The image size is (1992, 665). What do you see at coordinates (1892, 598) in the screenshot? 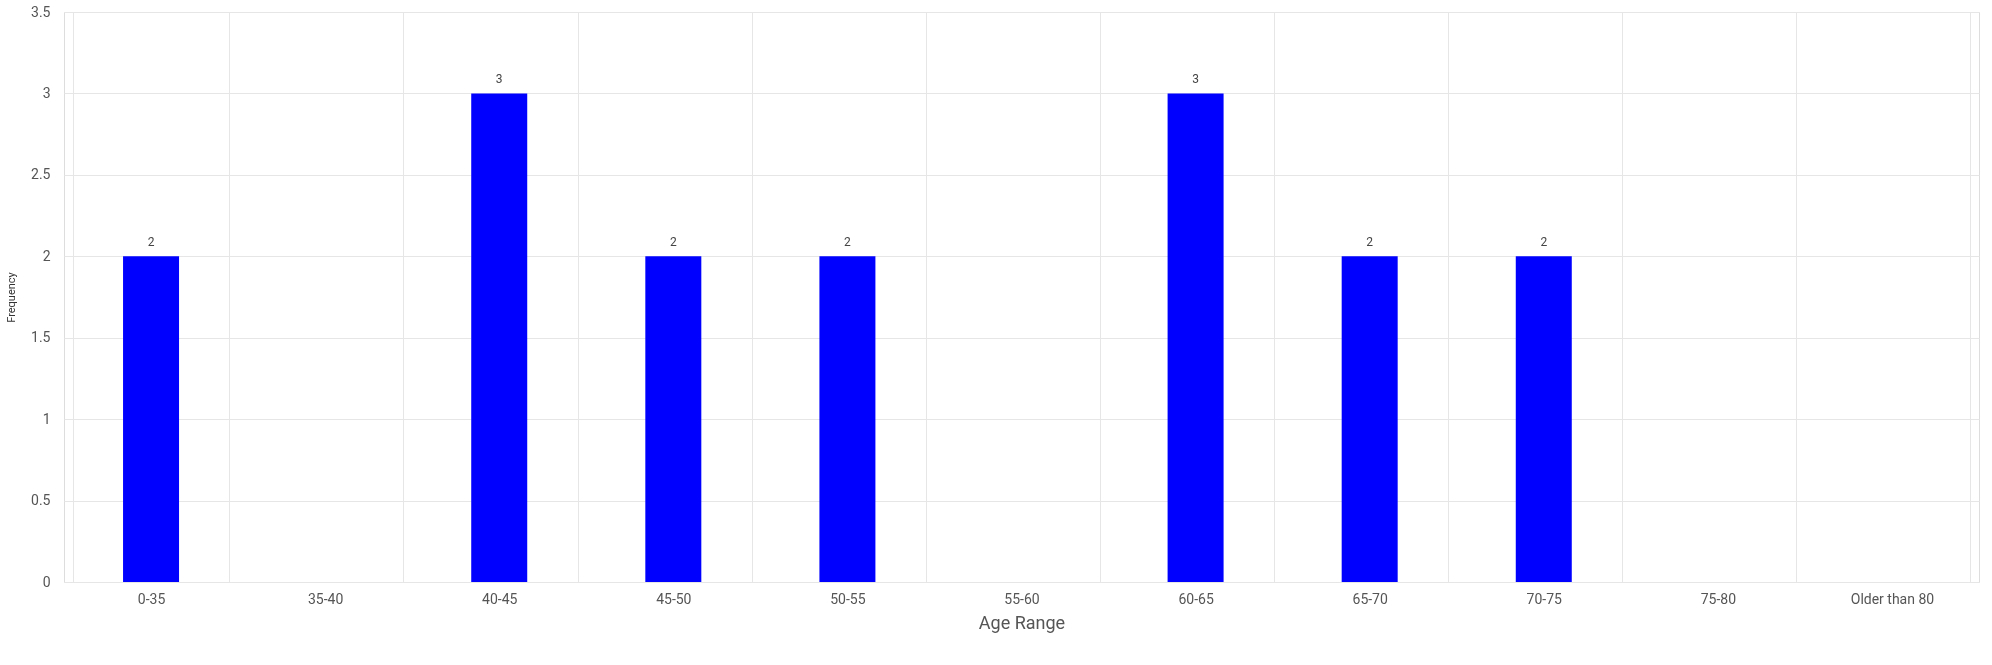
I see `x-tick-label: Older than 80` at bounding box center [1892, 598].